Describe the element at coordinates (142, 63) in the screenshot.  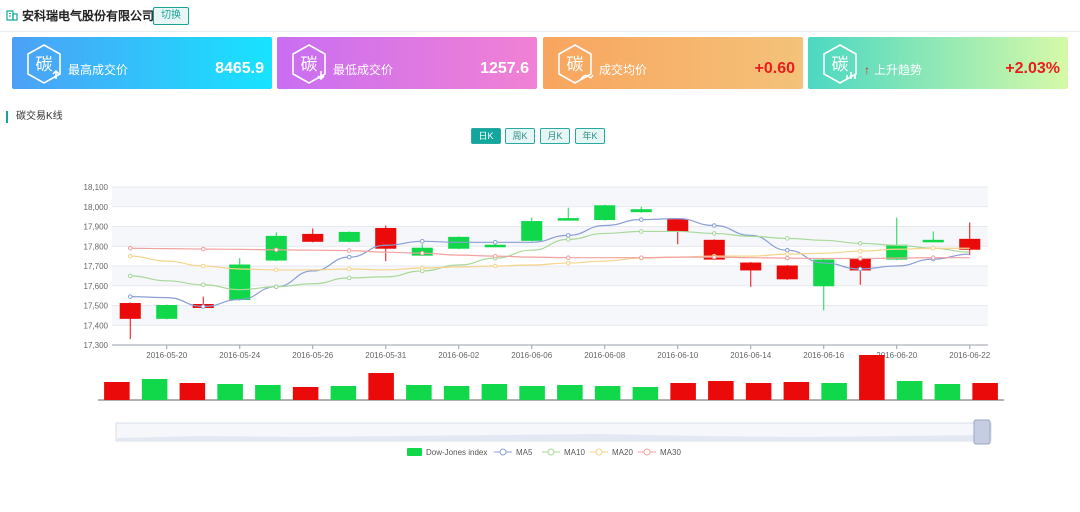
I see `stat-card-highest-price: 碳 最高成交价 8465.9` at that location.